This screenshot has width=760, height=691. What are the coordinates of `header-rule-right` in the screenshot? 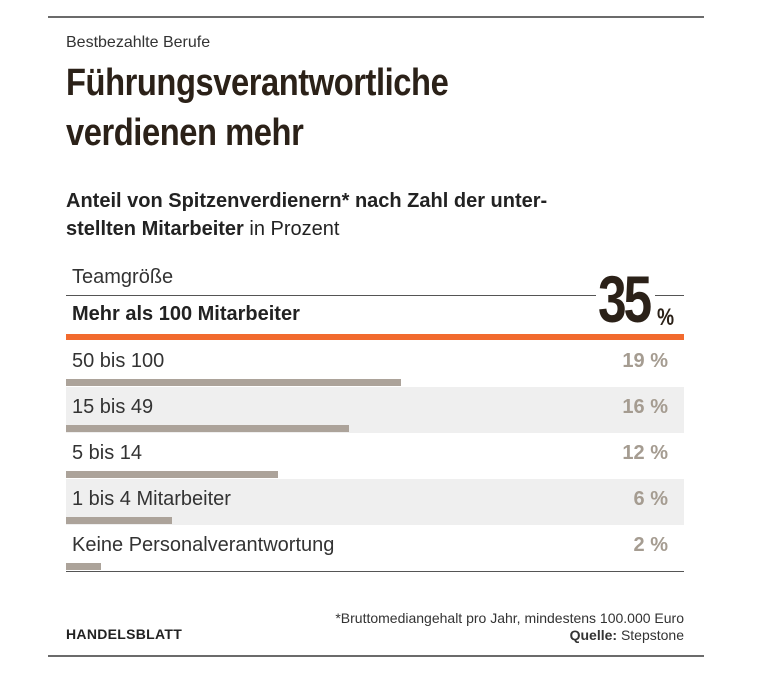 It's located at (669, 295).